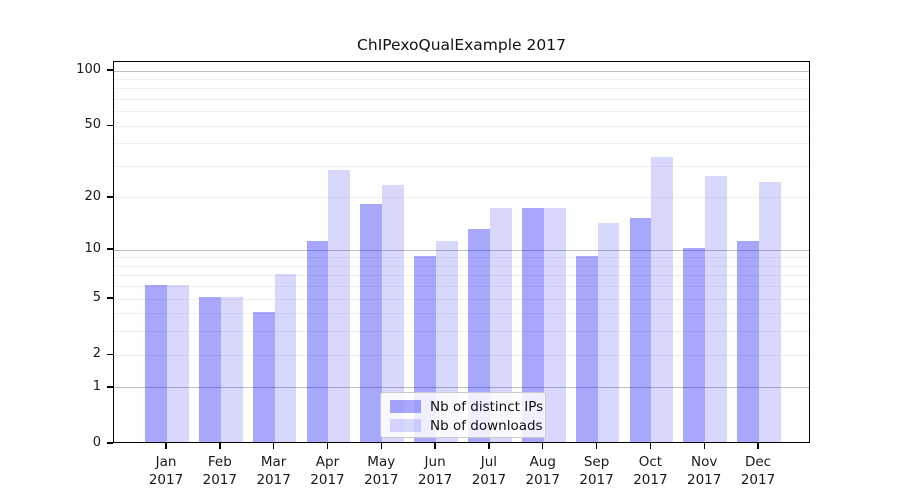 Image resolution: width=900 pixels, height=500 pixels. What do you see at coordinates (371, 323) in the screenshot?
I see `bar-may-distinct-ips` at bounding box center [371, 323].